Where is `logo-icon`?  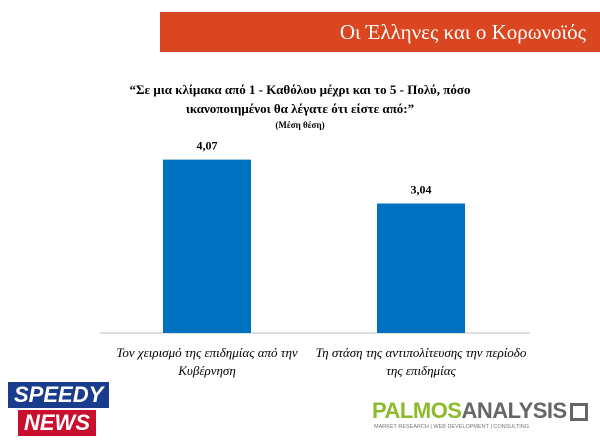
logo-icon is located at coordinates (578, 412).